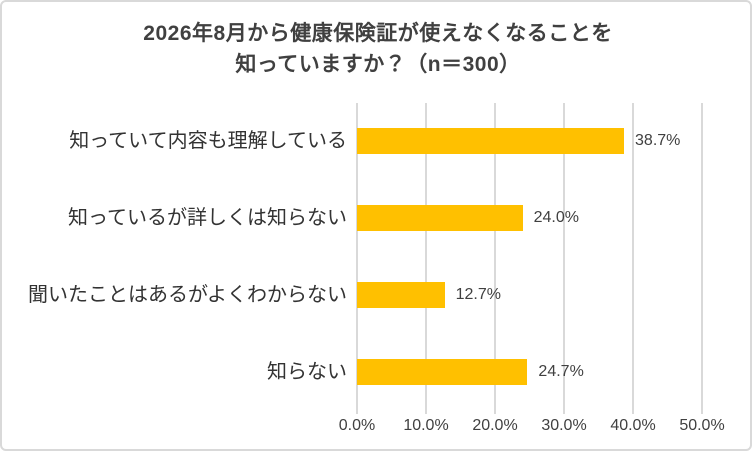  What do you see at coordinates (378, 64) in the screenshot?
I see `chart-title-line-2: 知っていますか？（n＝300）` at bounding box center [378, 64].